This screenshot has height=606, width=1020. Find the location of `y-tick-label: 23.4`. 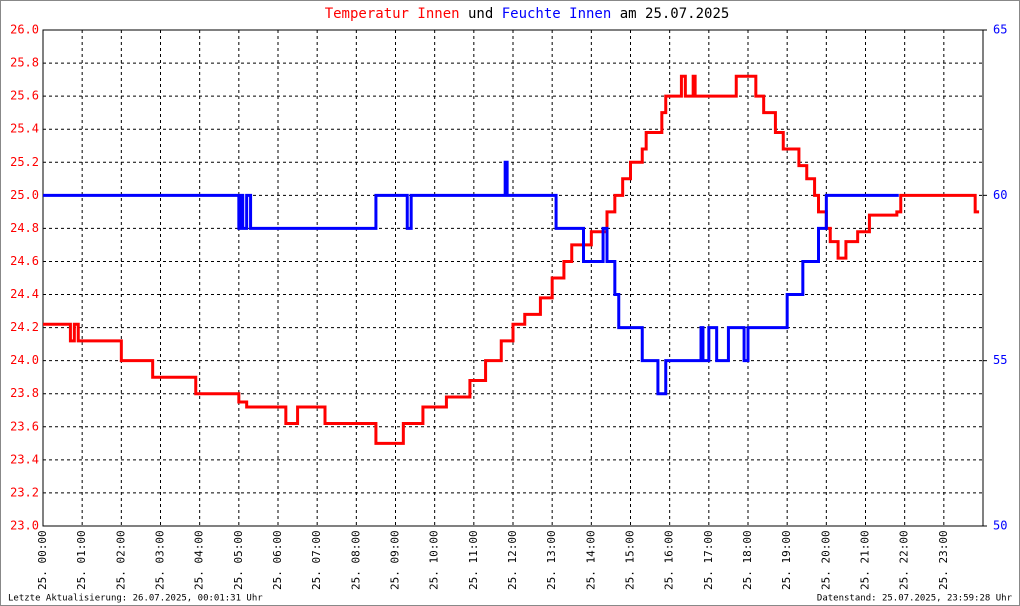

y-tick-label: 23.4 is located at coordinates (24, 459).